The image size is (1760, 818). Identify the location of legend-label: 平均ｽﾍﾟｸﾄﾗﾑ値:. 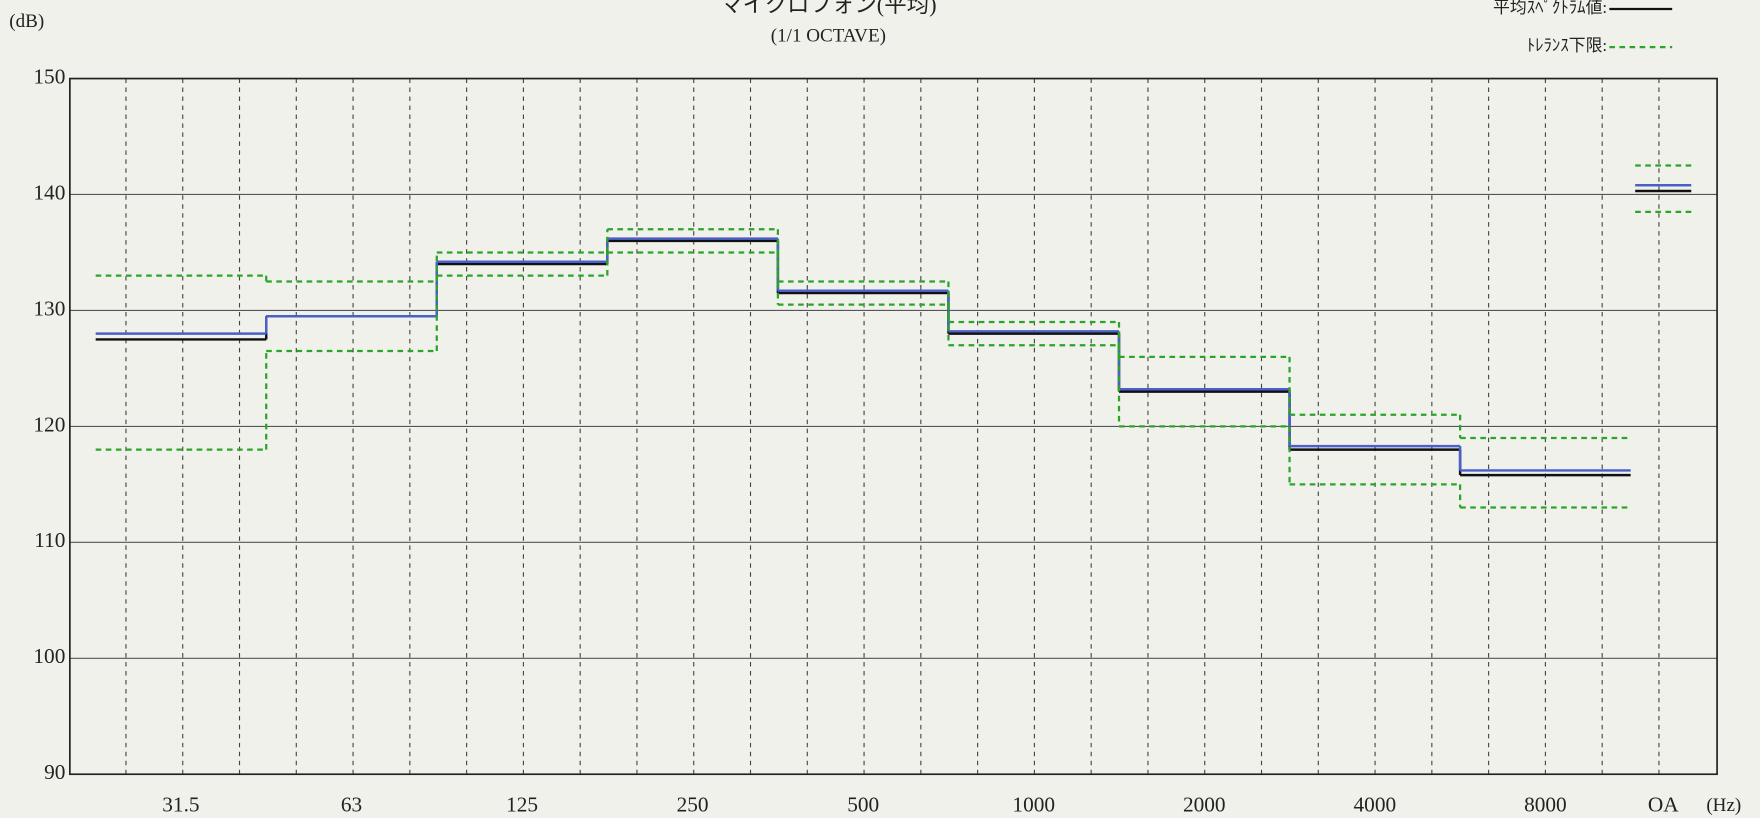
(1550, 8).